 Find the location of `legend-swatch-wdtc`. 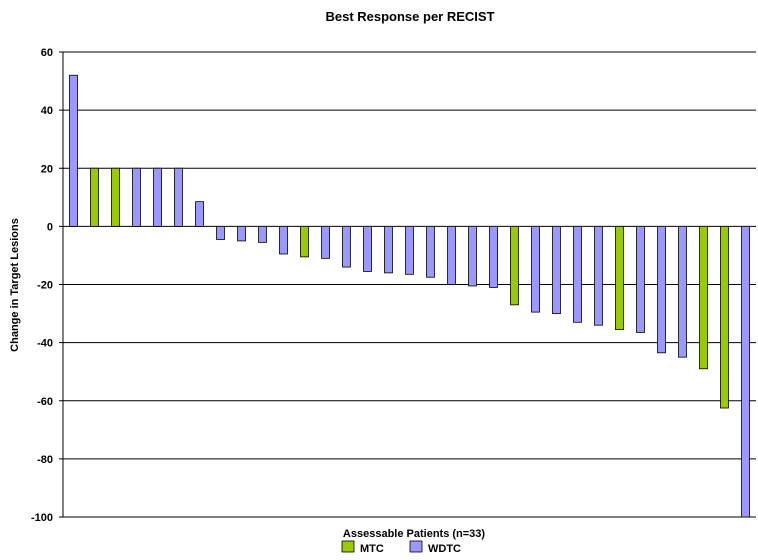

legend-swatch-wdtc is located at coordinates (416, 546).